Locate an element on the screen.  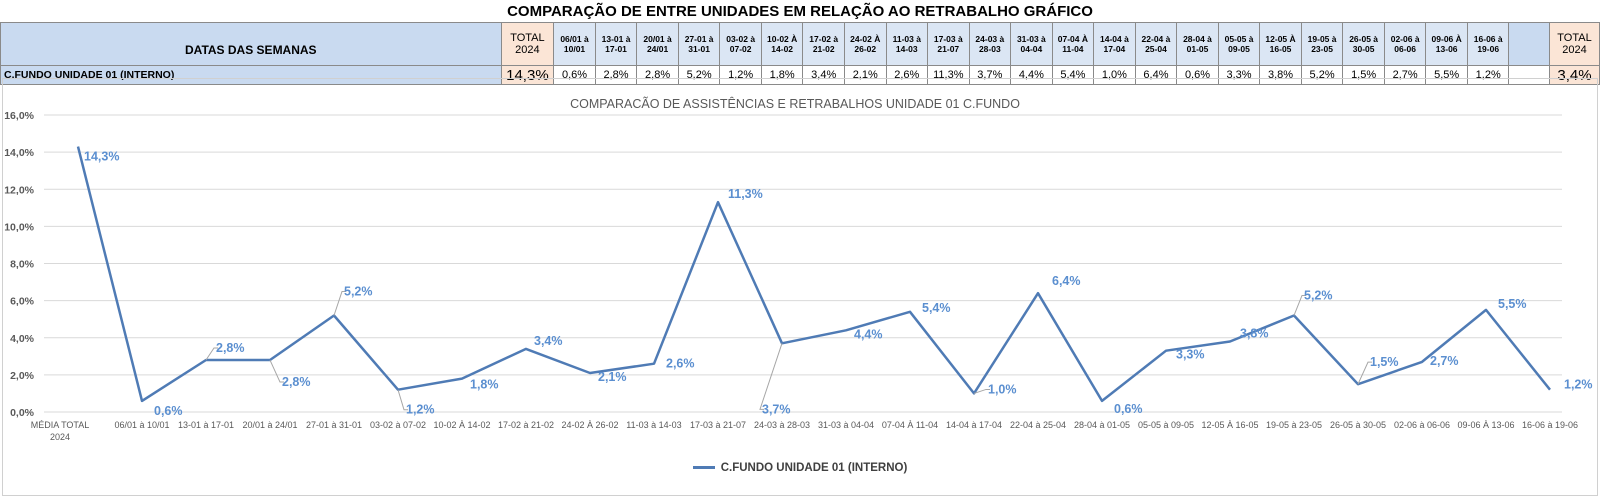
week-header-cell: 22-04 à 25-04 is located at coordinates (1156, 44).